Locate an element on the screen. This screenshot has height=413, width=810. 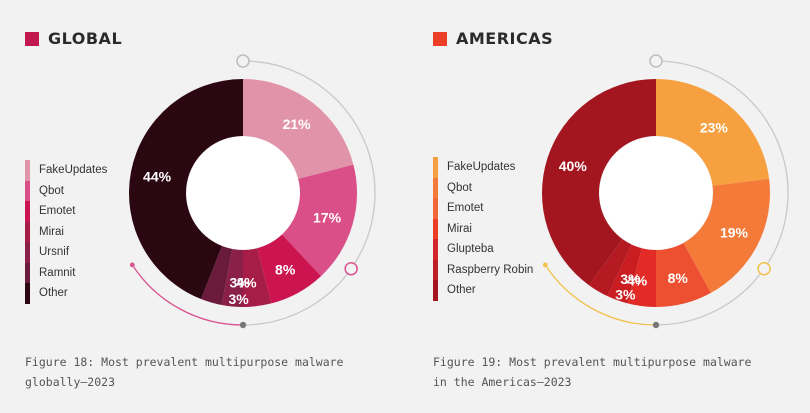
legend-item-qbot: Qbot is located at coordinates (66, 190).